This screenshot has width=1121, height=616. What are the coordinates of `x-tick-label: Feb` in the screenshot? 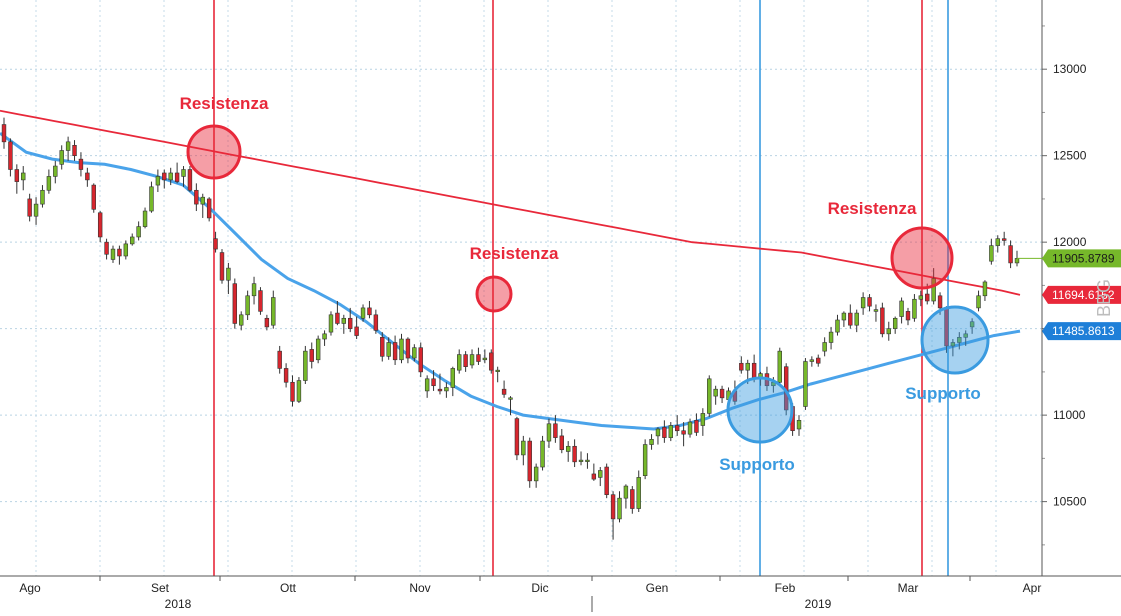 It's located at (785, 588).